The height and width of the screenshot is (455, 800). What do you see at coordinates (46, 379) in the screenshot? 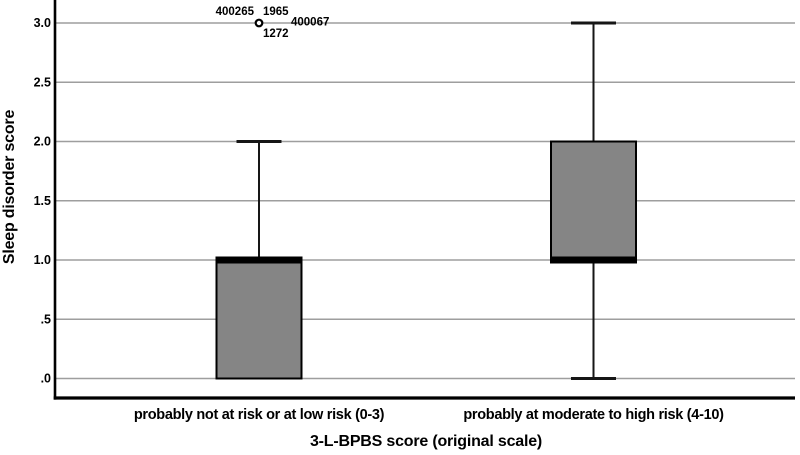
I see `y-tick-label: .0` at bounding box center [46, 379].